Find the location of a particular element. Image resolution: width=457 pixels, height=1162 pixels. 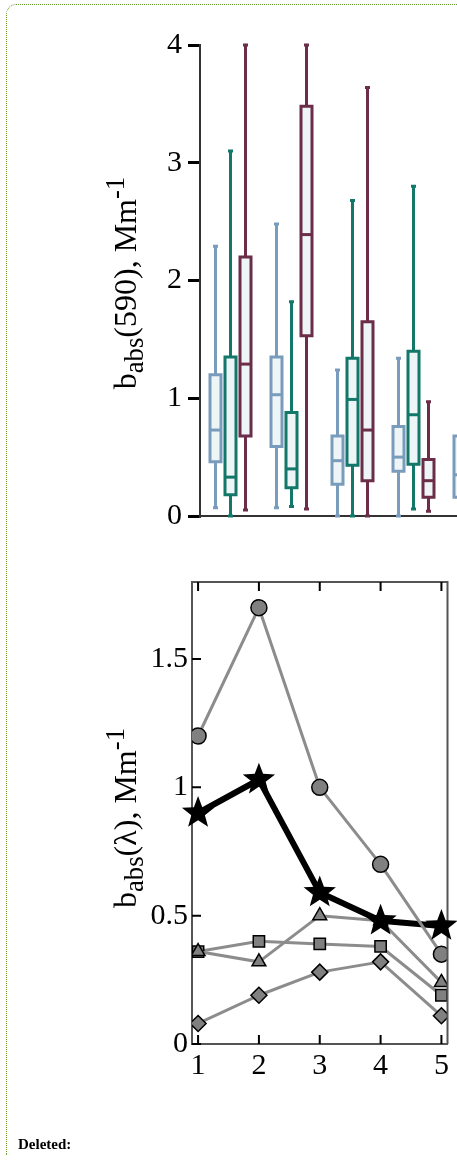

y-tick-label: 0.5 is located at coordinates (169, 913).